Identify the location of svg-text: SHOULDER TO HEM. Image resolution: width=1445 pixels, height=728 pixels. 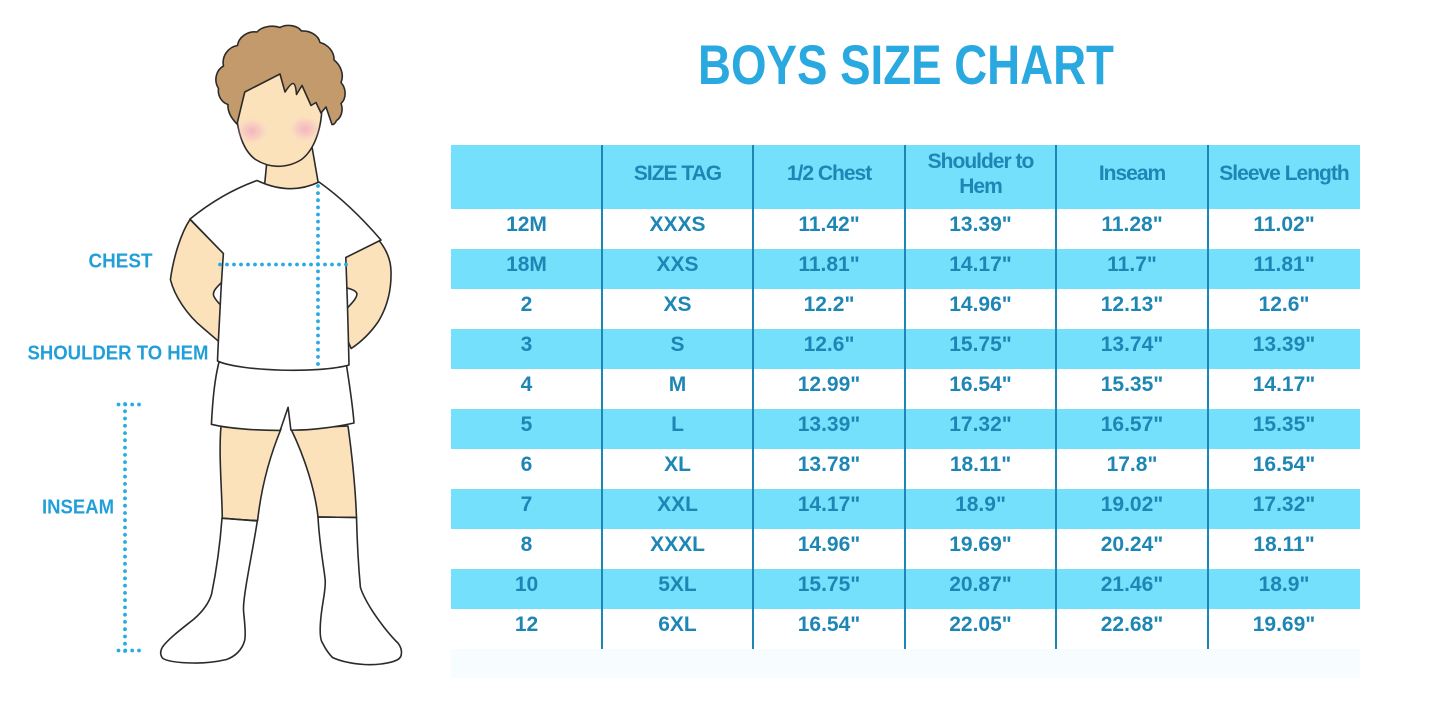
(118, 353).